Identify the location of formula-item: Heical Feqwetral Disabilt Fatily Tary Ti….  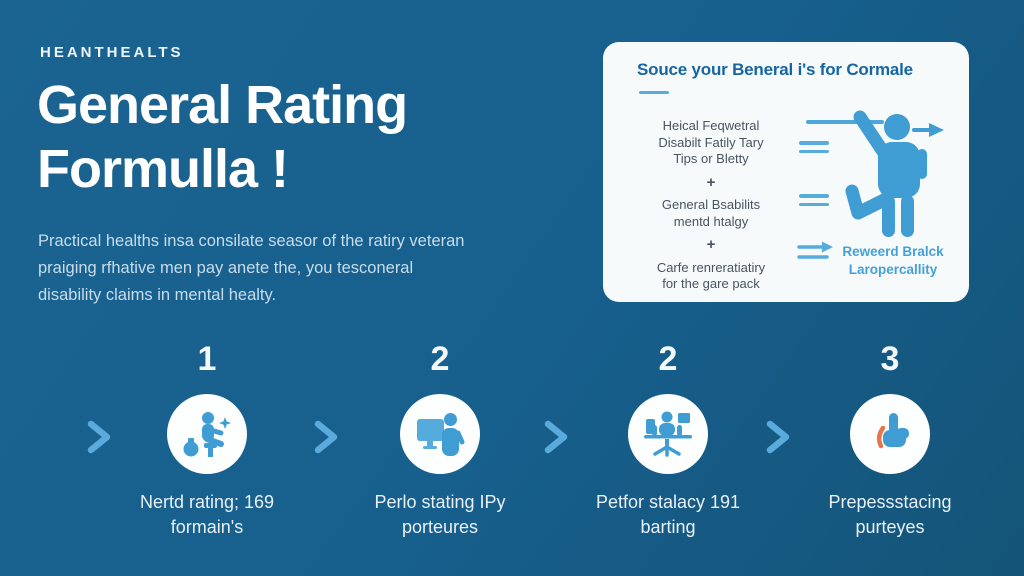
(711, 143).